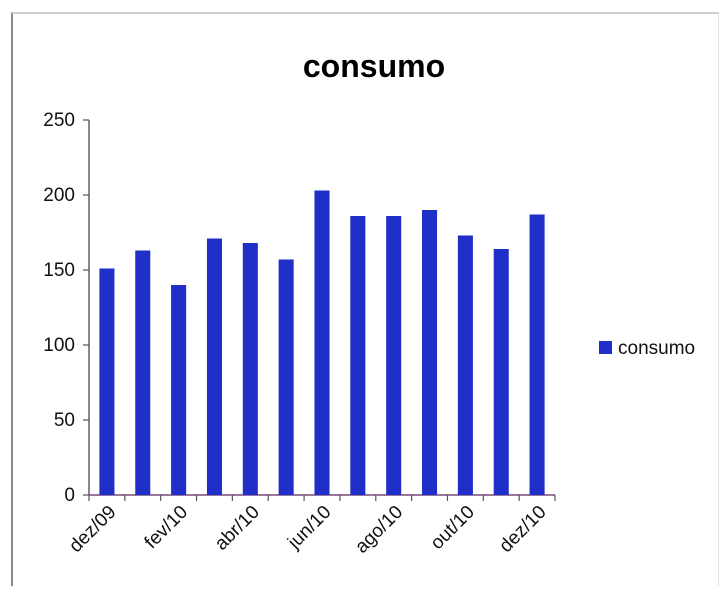  Describe the element at coordinates (59, 270) in the screenshot. I see `y-tick-label: 150` at that location.